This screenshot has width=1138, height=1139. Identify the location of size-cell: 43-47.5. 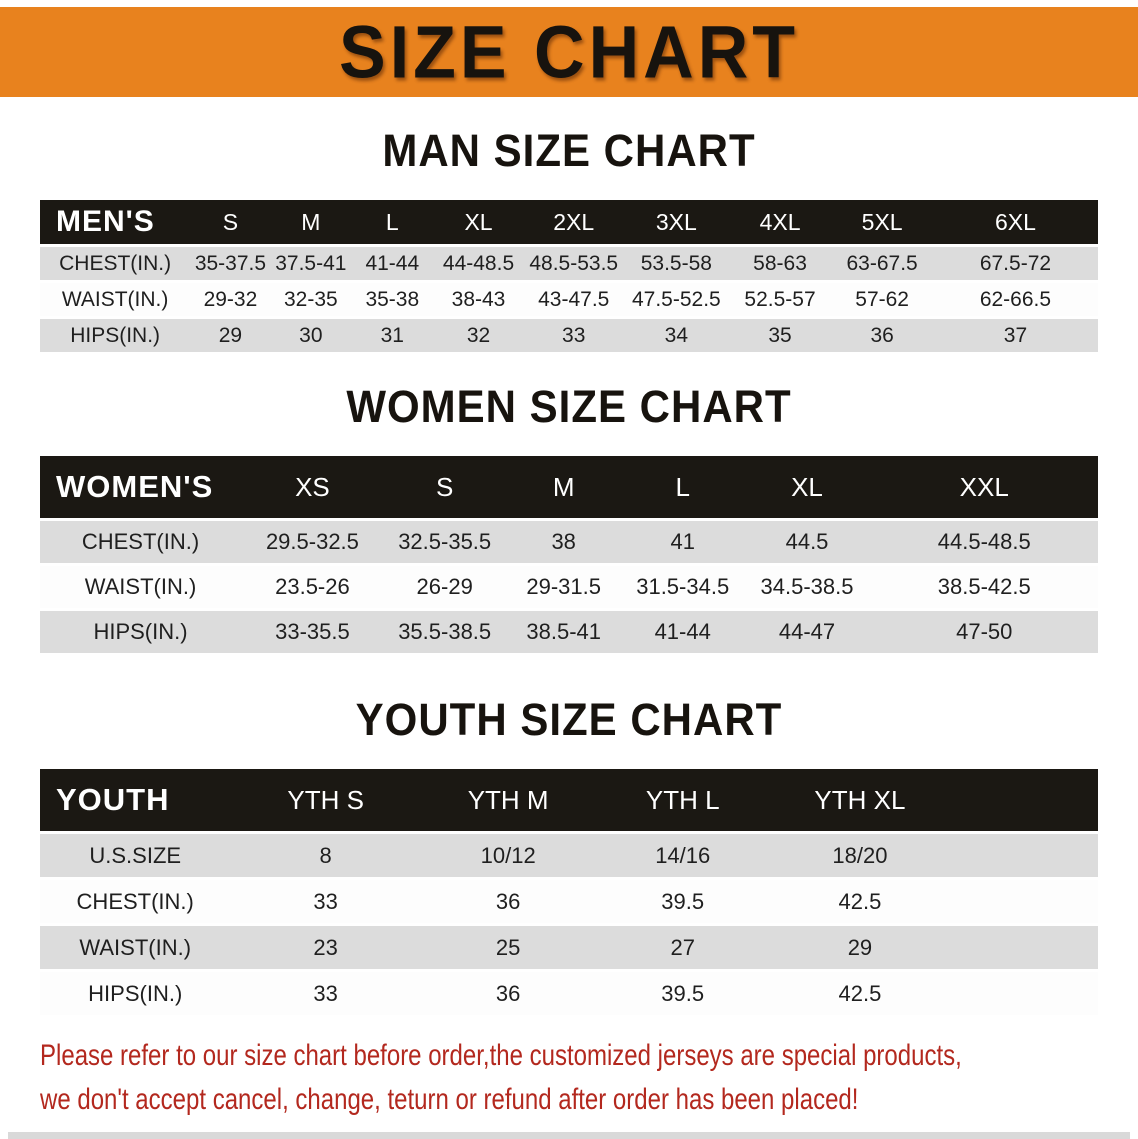
(573, 299).